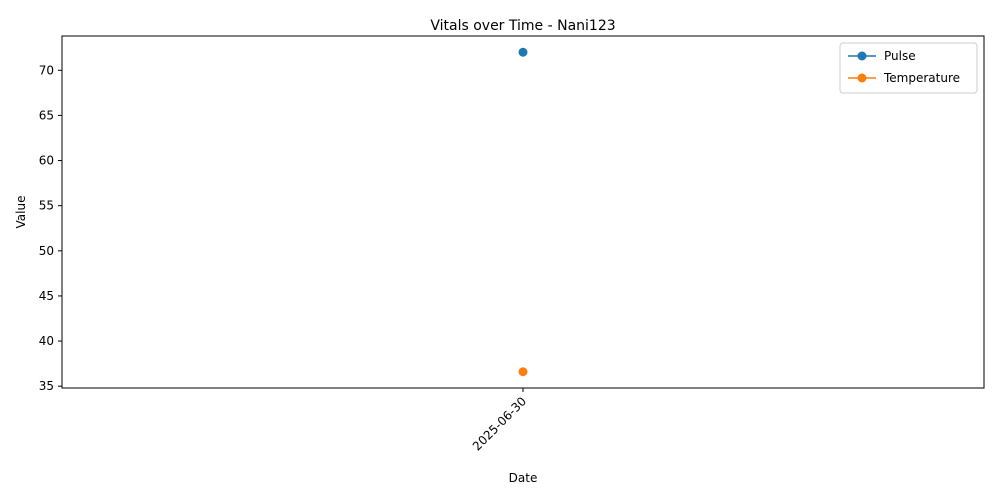  I want to click on y-tick-label: 40, so click(46, 341).